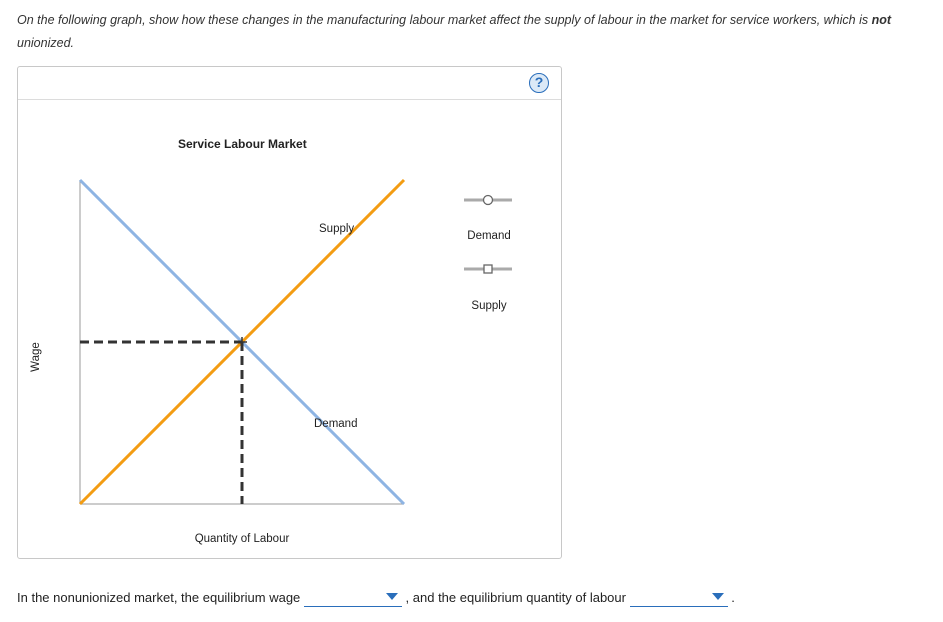 This screenshot has height=622, width=943. What do you see at coordinates (733, 597) in the screenshot?
I see `answer-suffix: .` at bounding box center [733, 597].